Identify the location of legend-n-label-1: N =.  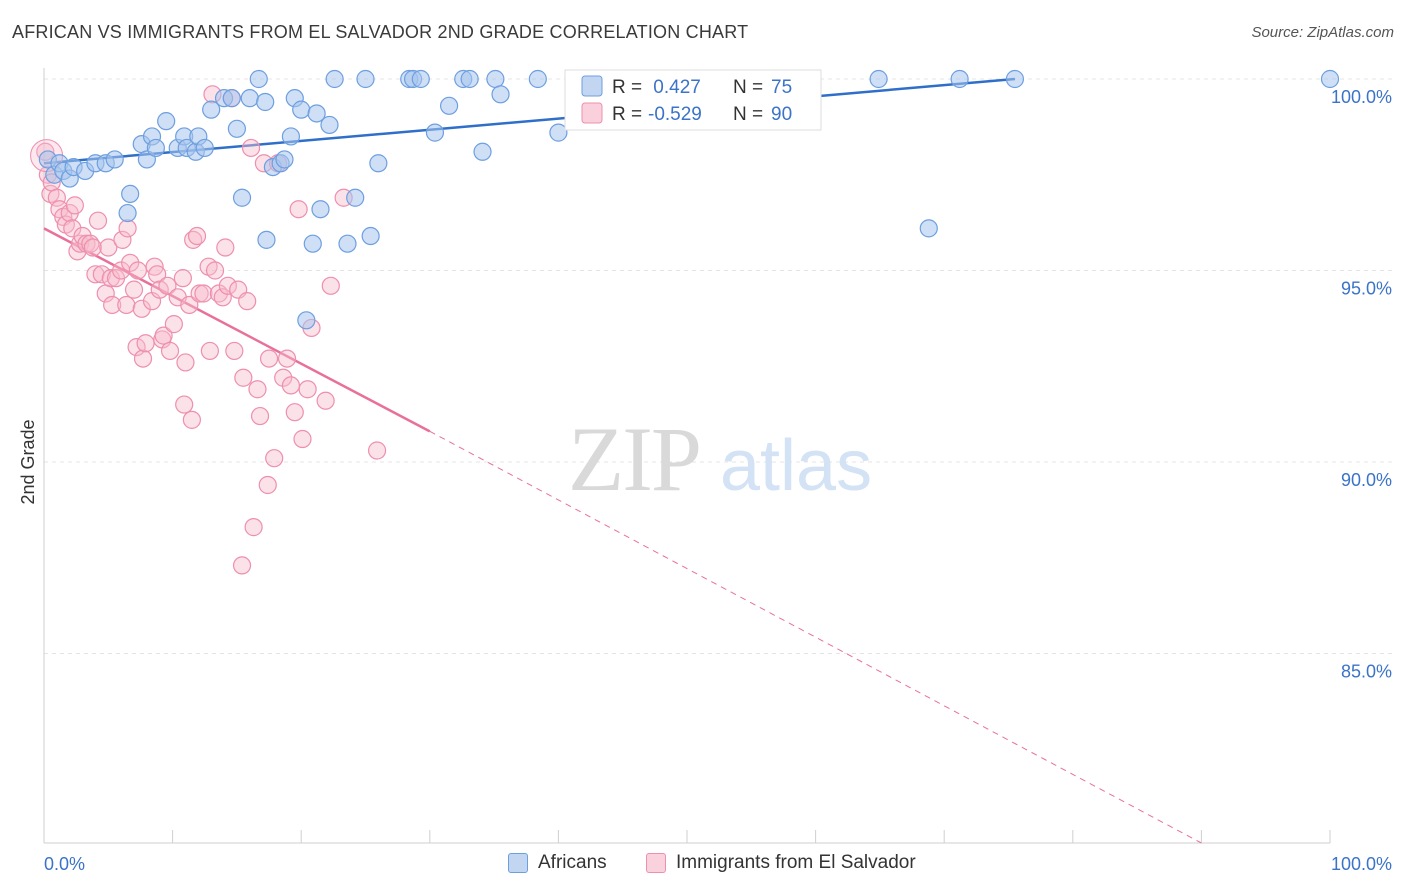
(748, 87).